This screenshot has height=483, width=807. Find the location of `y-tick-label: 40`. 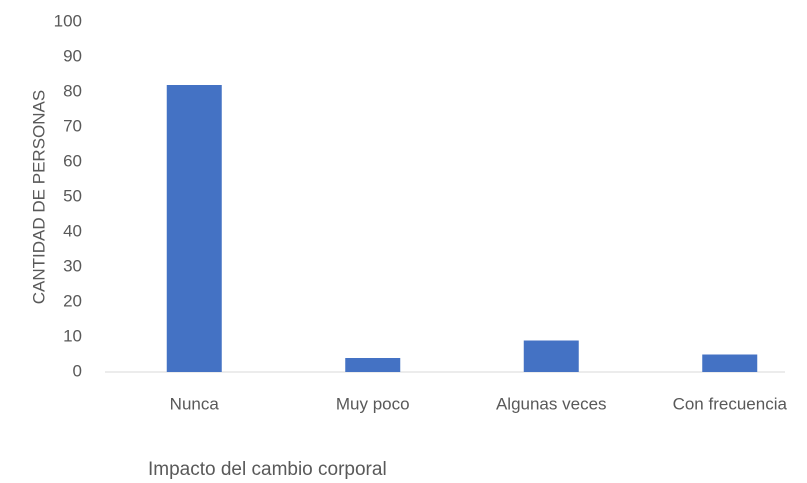

y-tick-label: 40 is located at coordinates (72, 230).